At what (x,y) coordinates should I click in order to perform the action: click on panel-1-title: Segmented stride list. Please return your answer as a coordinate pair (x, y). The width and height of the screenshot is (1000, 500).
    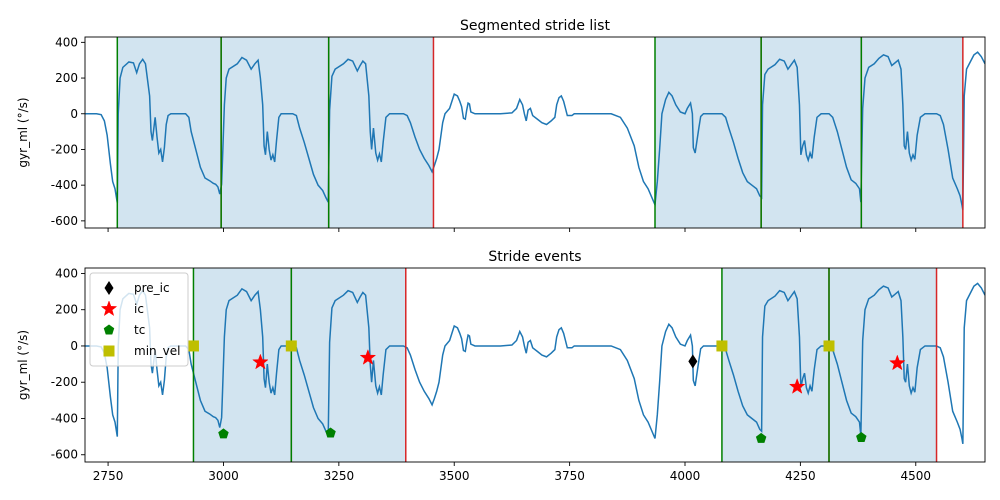
    Looking at the image, I should click on (535, 26).